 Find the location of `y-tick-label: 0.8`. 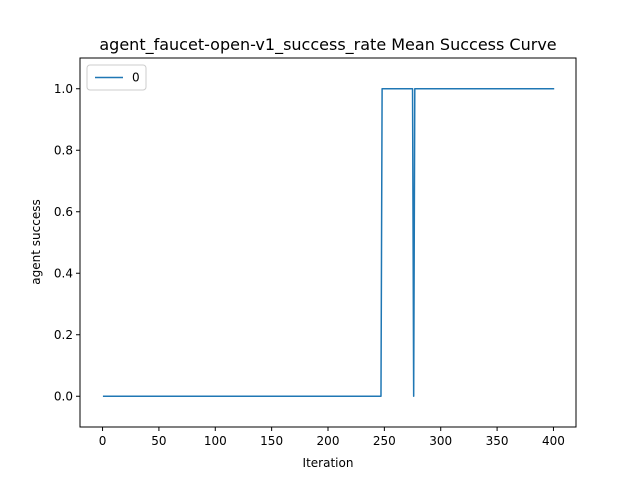

y-tick-label: 0.8 is located at coordinates (63, 150).